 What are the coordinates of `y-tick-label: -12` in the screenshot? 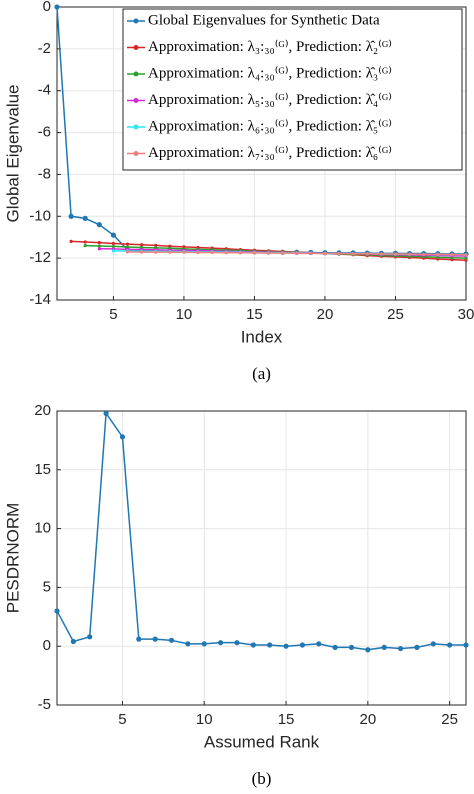 It's located at (40, 257).